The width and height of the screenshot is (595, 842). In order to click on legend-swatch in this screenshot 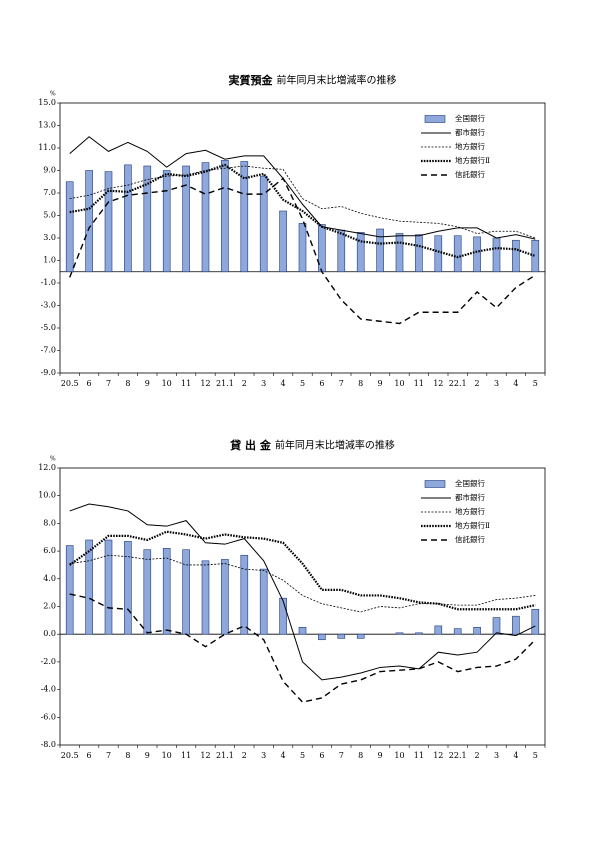, I will do `click(435, 119)`.